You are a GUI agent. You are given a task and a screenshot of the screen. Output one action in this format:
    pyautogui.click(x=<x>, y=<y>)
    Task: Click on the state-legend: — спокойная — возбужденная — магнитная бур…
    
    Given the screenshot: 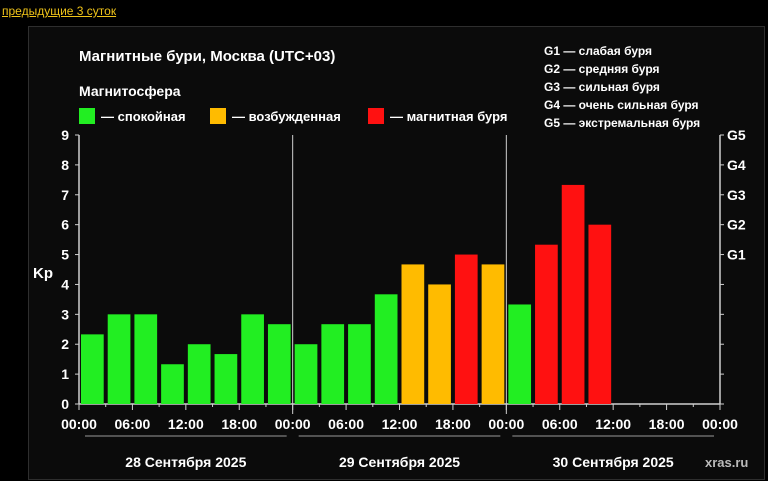 What is the action you would take?
    pyautogui.click(x=293, y=116)
    